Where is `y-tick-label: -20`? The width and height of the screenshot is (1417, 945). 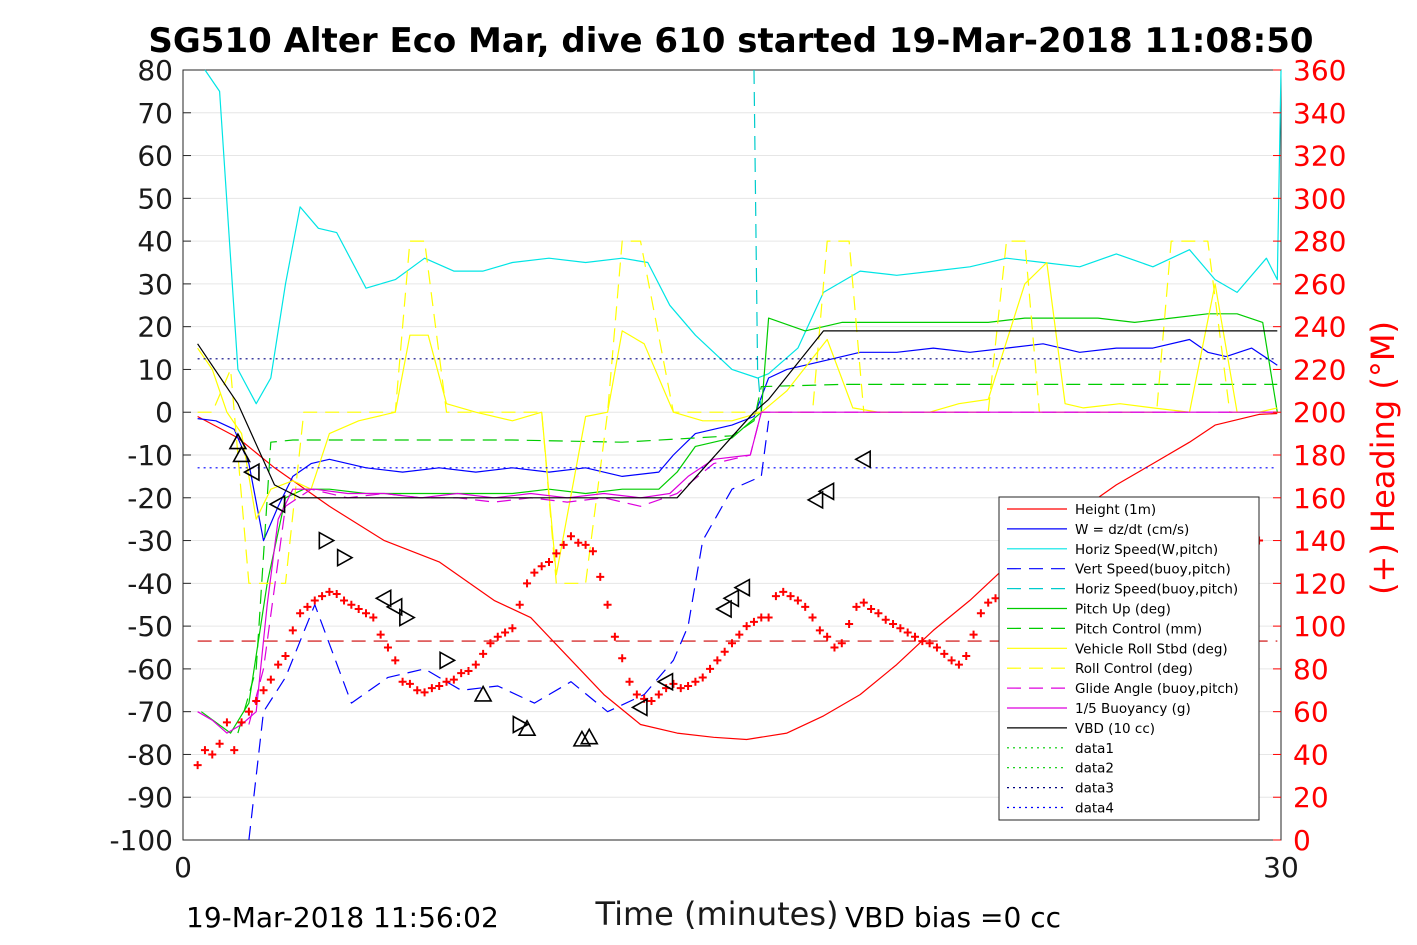
y-tick-label: -20 is located at coordinates (150, 498).